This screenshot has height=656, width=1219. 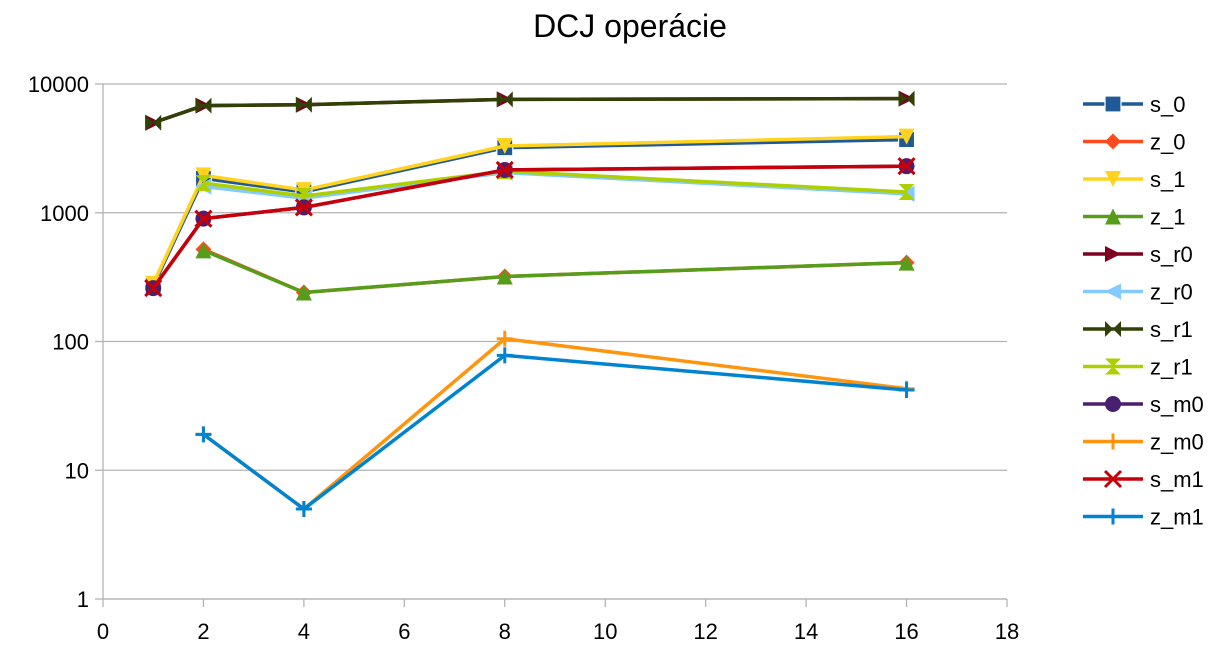 I want to click on x-tick-label: 0, so click(x=103, y=631).